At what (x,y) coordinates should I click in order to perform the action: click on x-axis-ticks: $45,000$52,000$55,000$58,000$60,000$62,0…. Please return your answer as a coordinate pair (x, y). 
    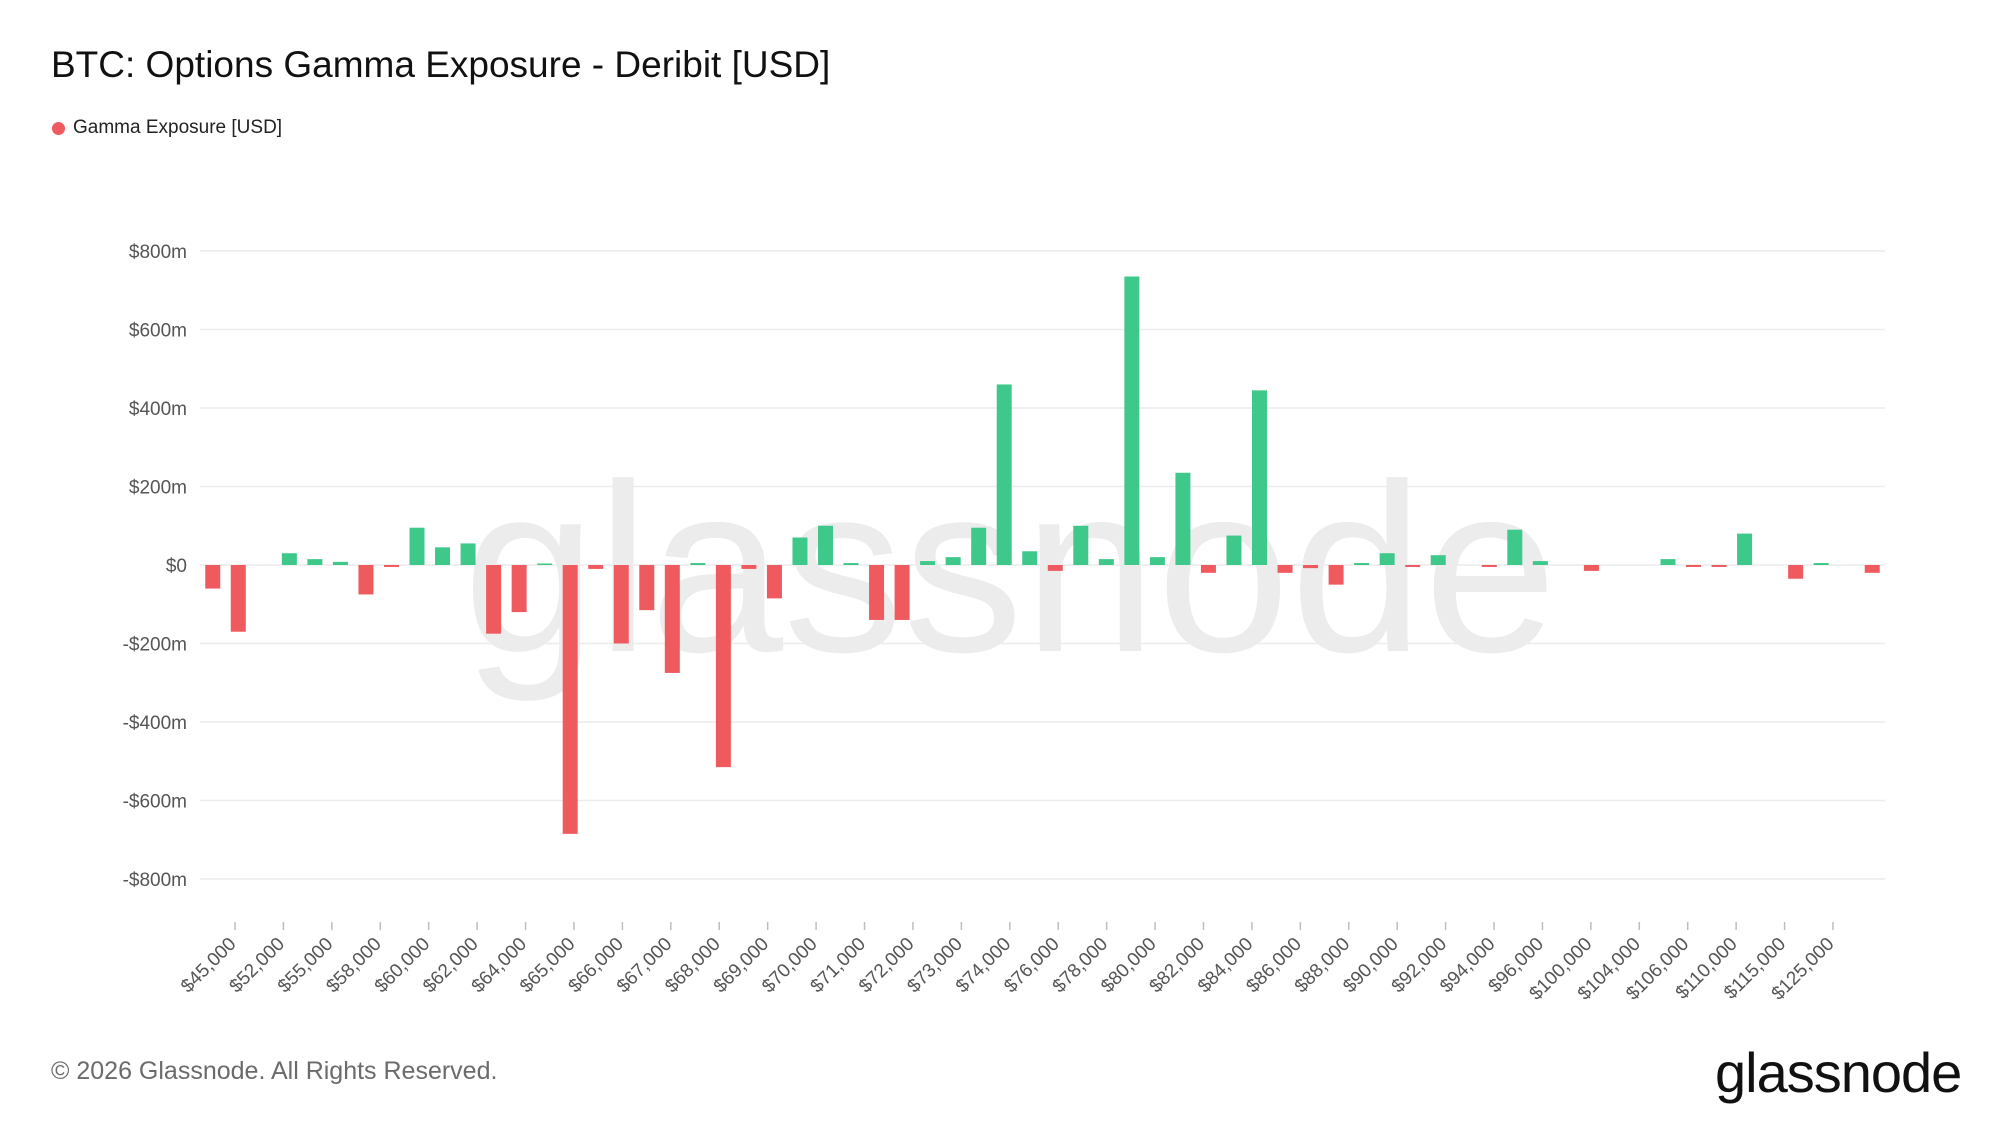
    Looking at the image, I should click on (1008, 963).